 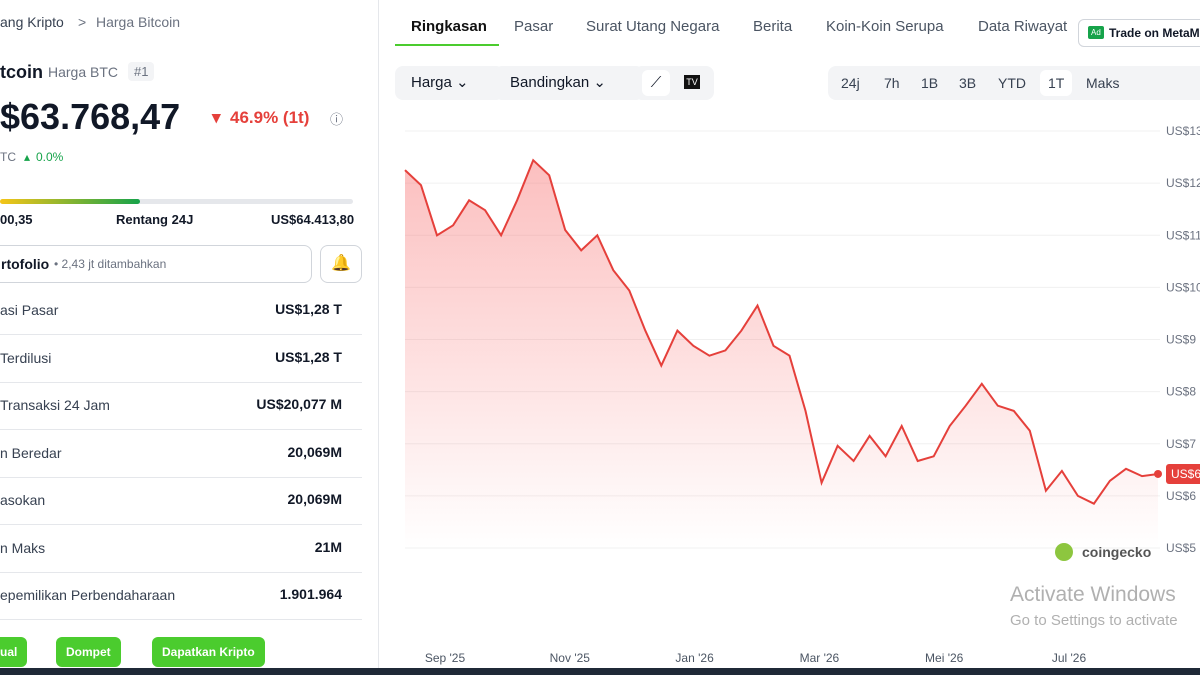 What do you see at coordinates (1181, 444) in the screenshot?
I see `y-tick-label: US$7` at bounding box center [1181, 444].